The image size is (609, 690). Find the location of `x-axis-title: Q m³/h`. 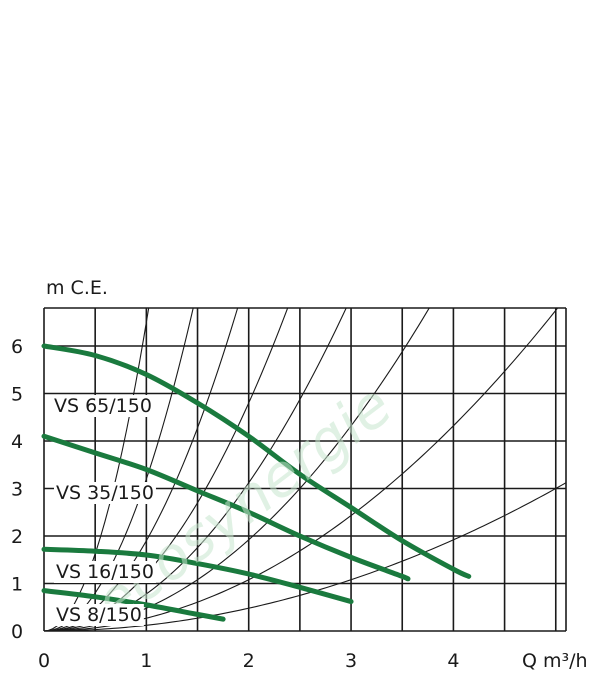

x-axis-title: Q m³/h is located at coordinates (555, 661).